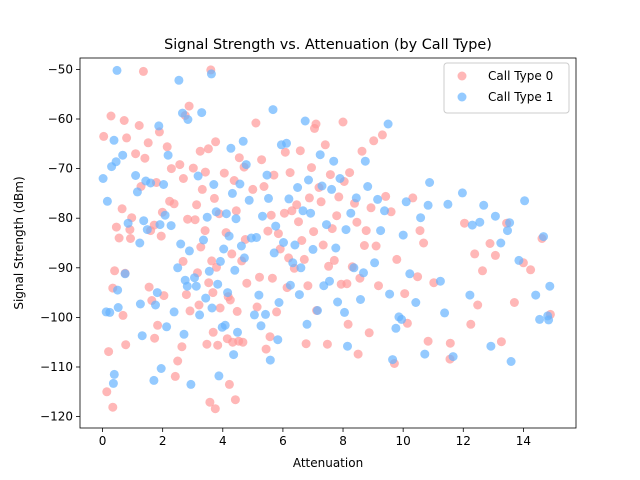 The image size is (640, 480). Describe the element at coordinates (56, 367) in the screenshot. I see `y-tick-label: −110` at that location.